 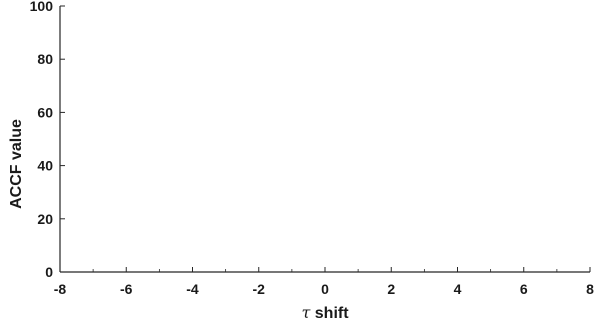 What do you see at coordinates (45, 59) in the screenshot?
I see `y-tick-label: 80` at bounding box center [45, 59].